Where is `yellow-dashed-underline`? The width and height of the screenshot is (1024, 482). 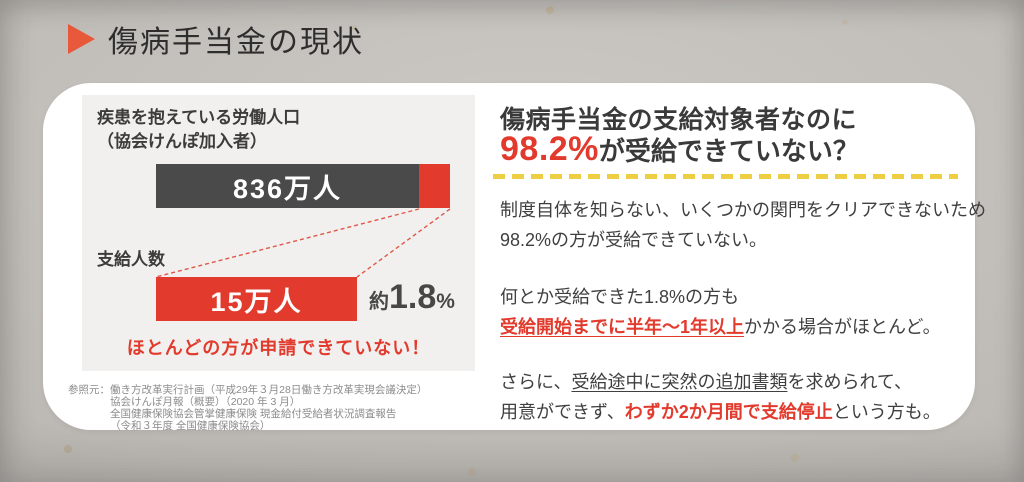 yellow-dashed-underline is located at coordinates (725, 176).